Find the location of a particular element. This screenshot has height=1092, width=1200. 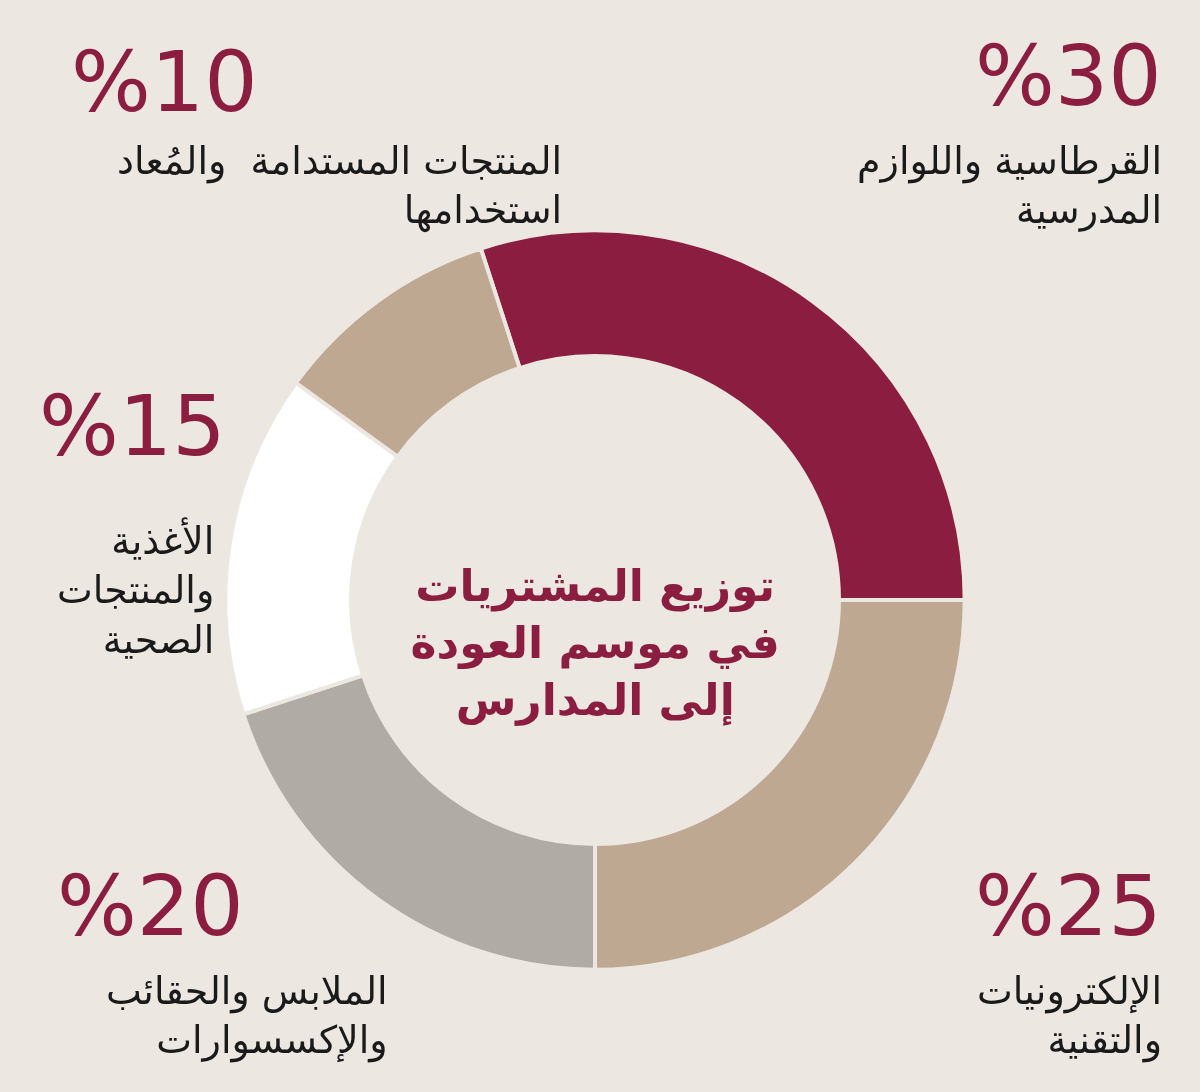

data-label: %30 is located at coordinates (1068, 76).